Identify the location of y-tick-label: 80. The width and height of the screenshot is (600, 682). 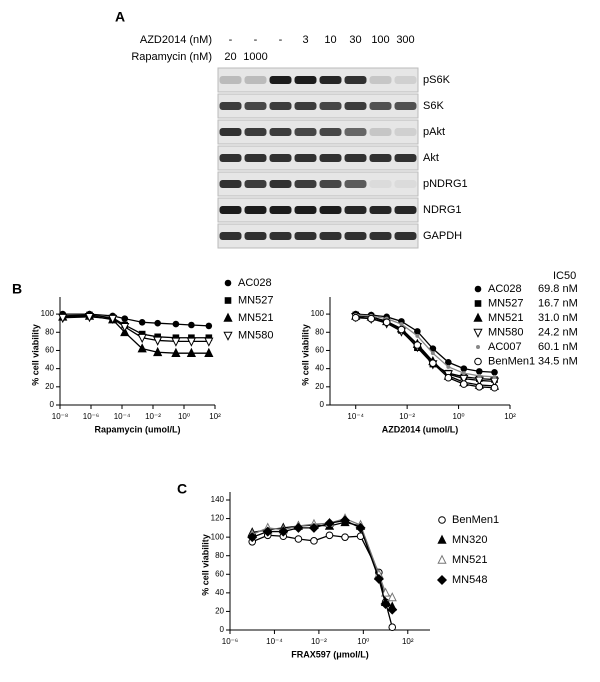
(319, 331).